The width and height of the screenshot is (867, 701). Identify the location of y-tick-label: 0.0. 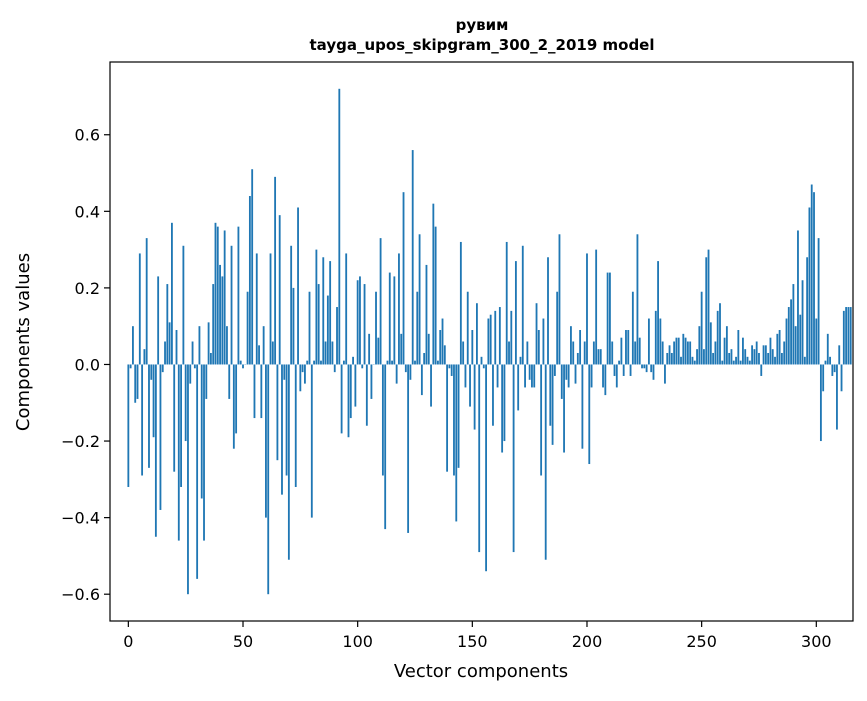
(87, 364).